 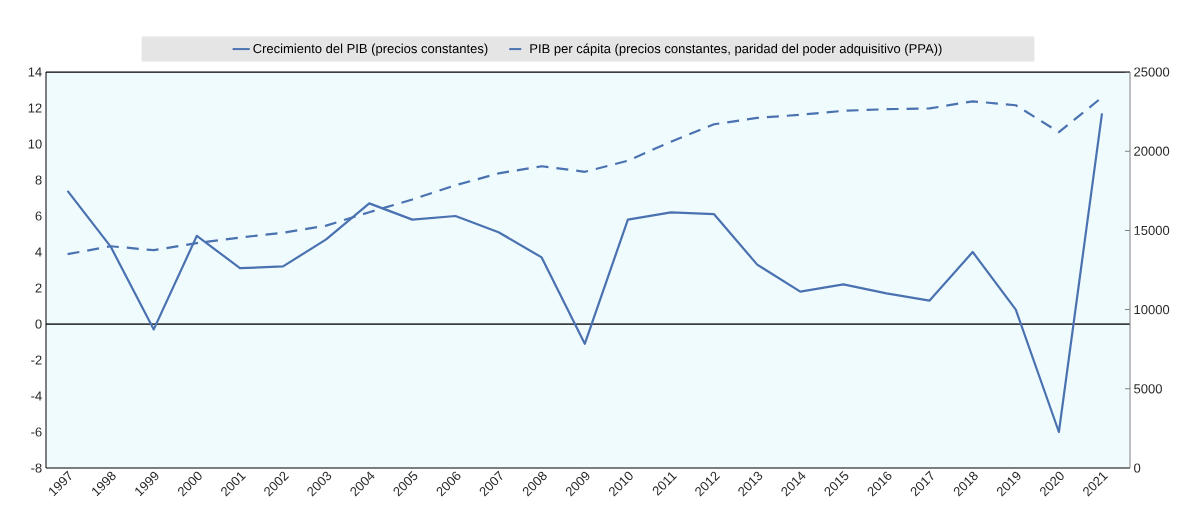 What do you see at coordinates (1152, 309) in the screenshot?
I see `y2-tick-label: 10000` at bounding box center [1152, 309].